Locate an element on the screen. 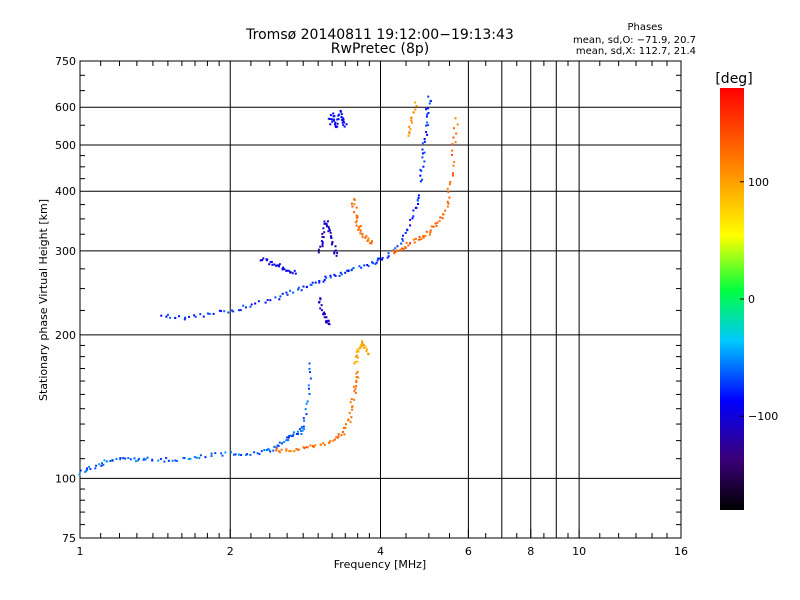 The width and height of the screenshot is (800, 600). y-tick-label: 100 is located at coordinates (65, 478).